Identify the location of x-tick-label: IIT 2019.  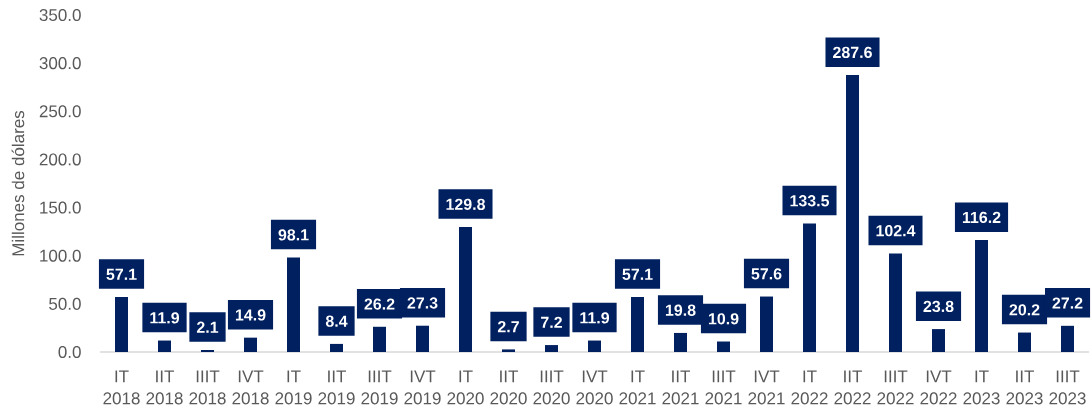
(336, 387).